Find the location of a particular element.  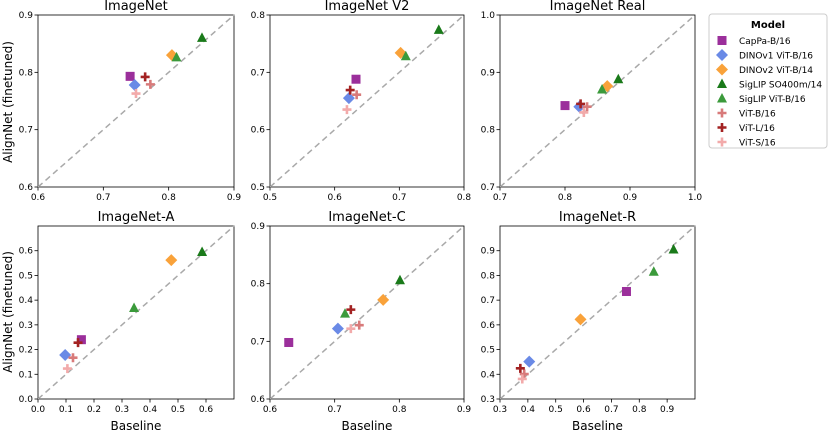

y-tick-label: 1.0 is located at coordinates (488, 16).